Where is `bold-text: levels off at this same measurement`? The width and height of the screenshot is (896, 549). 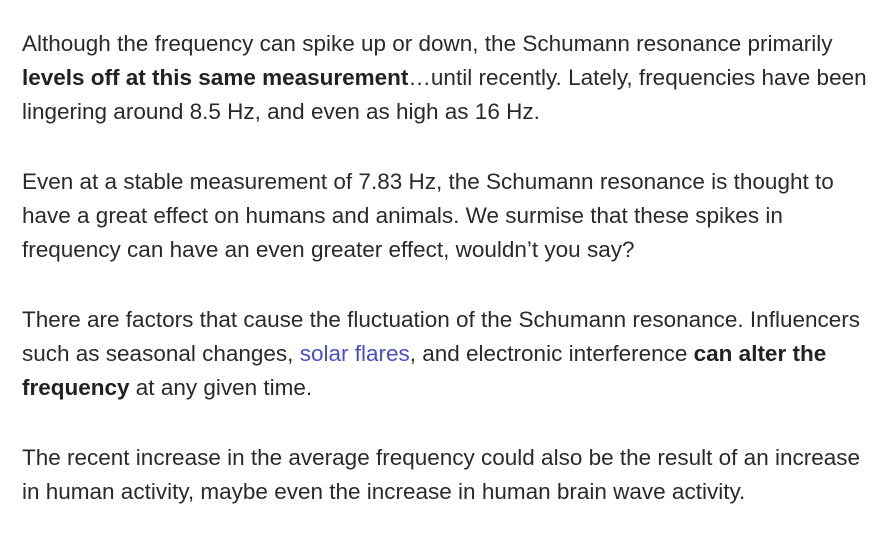 bold-text: levels off at this same measurement is located at coordinates (215, 77).